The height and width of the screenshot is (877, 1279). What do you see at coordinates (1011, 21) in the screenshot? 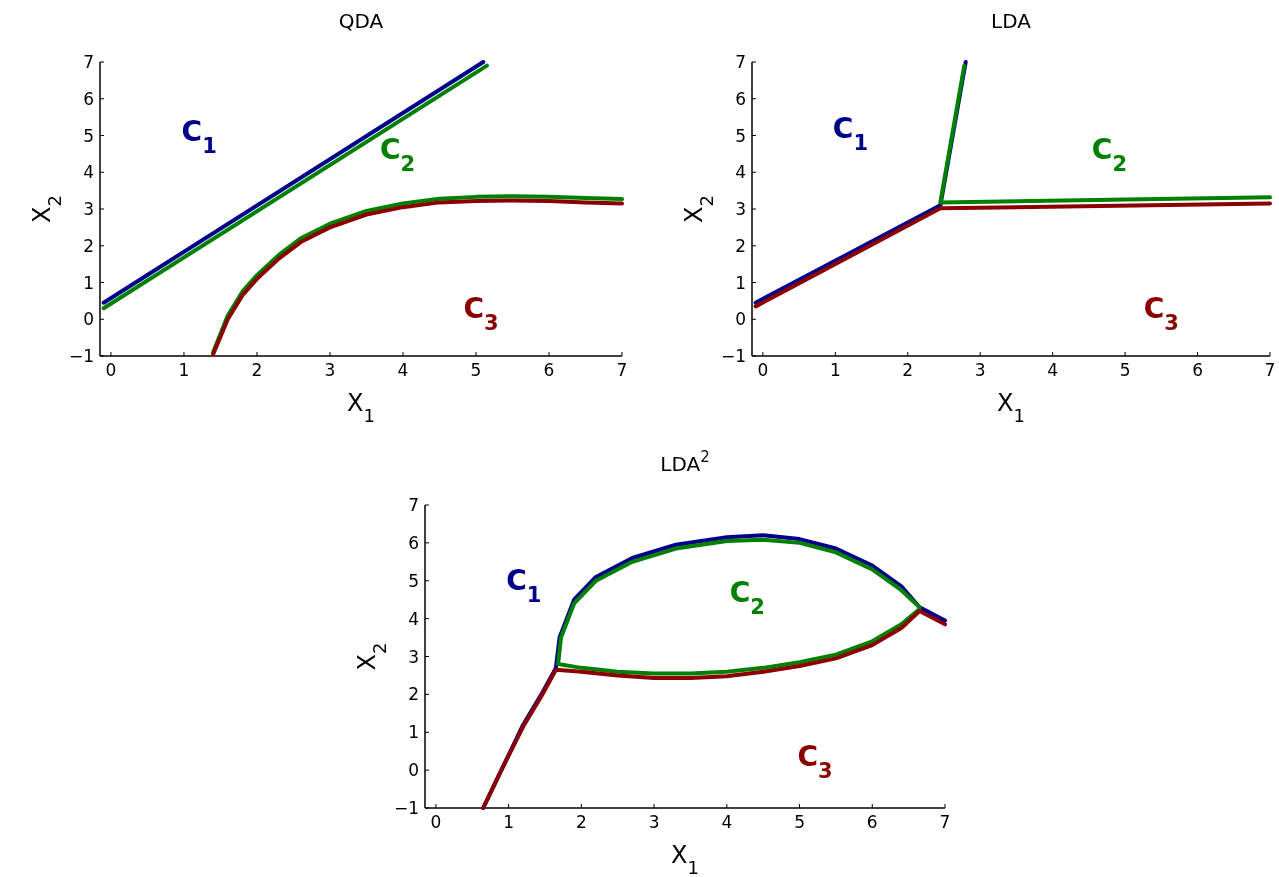
I see `chart-title: LDA` at bounding box center [1011, 21].